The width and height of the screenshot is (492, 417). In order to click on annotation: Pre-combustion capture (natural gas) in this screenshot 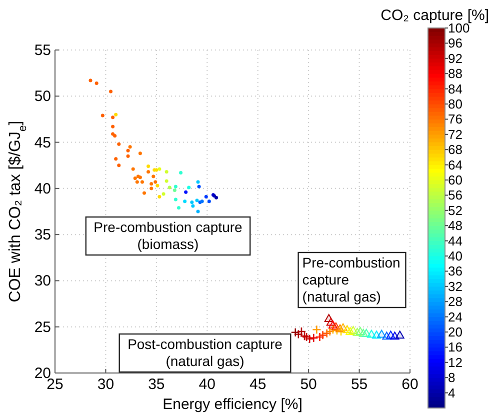, I will do `click(351, 279)`.